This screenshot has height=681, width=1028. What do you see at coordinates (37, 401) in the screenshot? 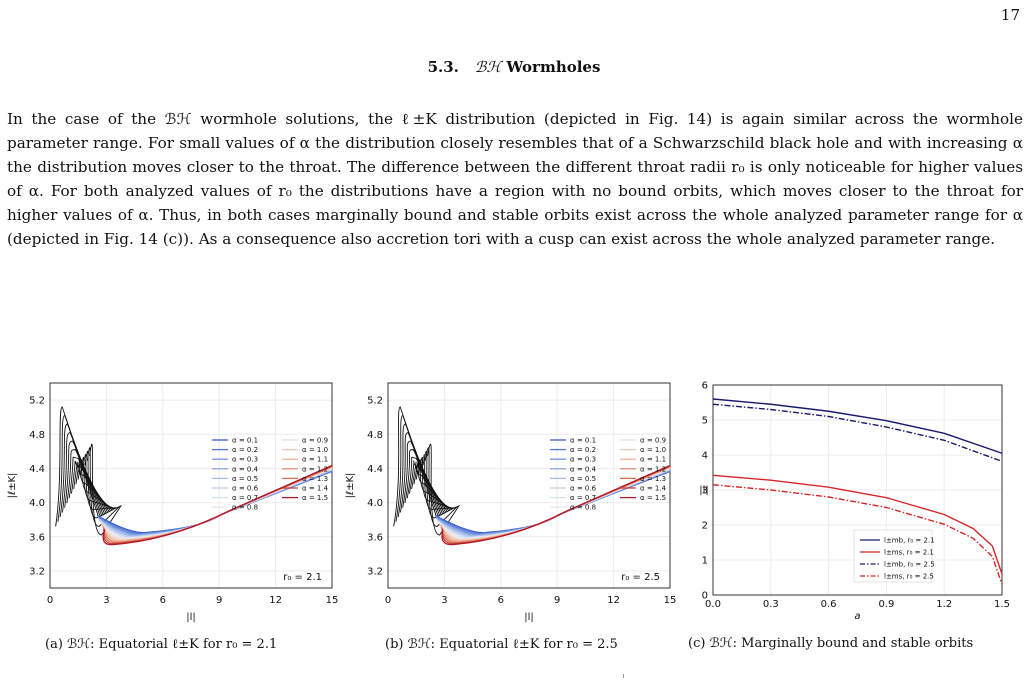
I see `y-tick-label: 5.2` at bounding box center [37, 401].